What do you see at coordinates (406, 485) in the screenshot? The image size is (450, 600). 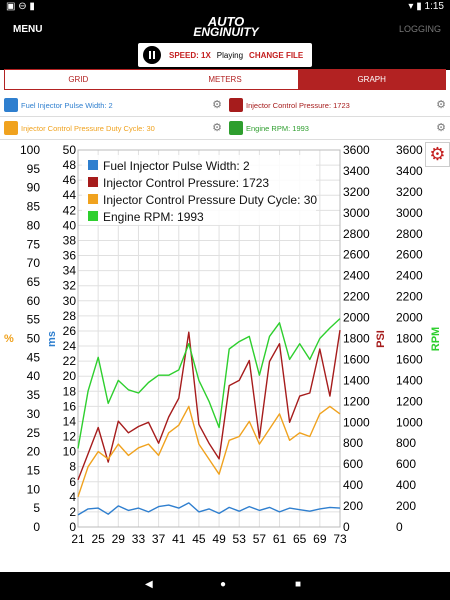 I see `rpm-tick-label: 400` at bounding box center [406, 485].